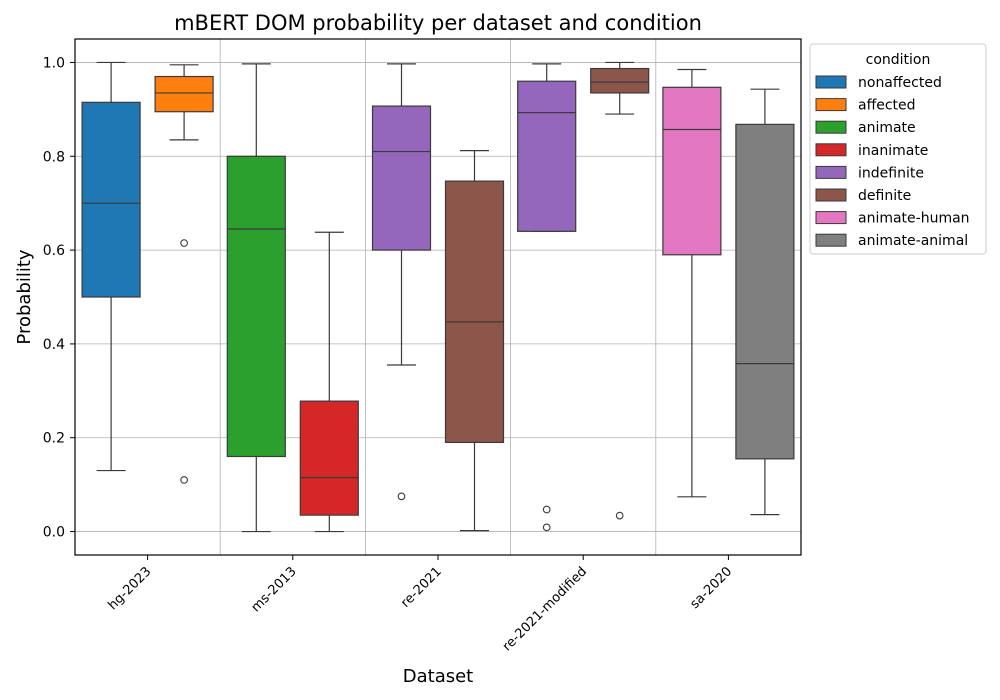 Image resolution: width=1000 pixels, height=700 pixels. I want to click on legend-item-definite: definite, so click(863, 196).